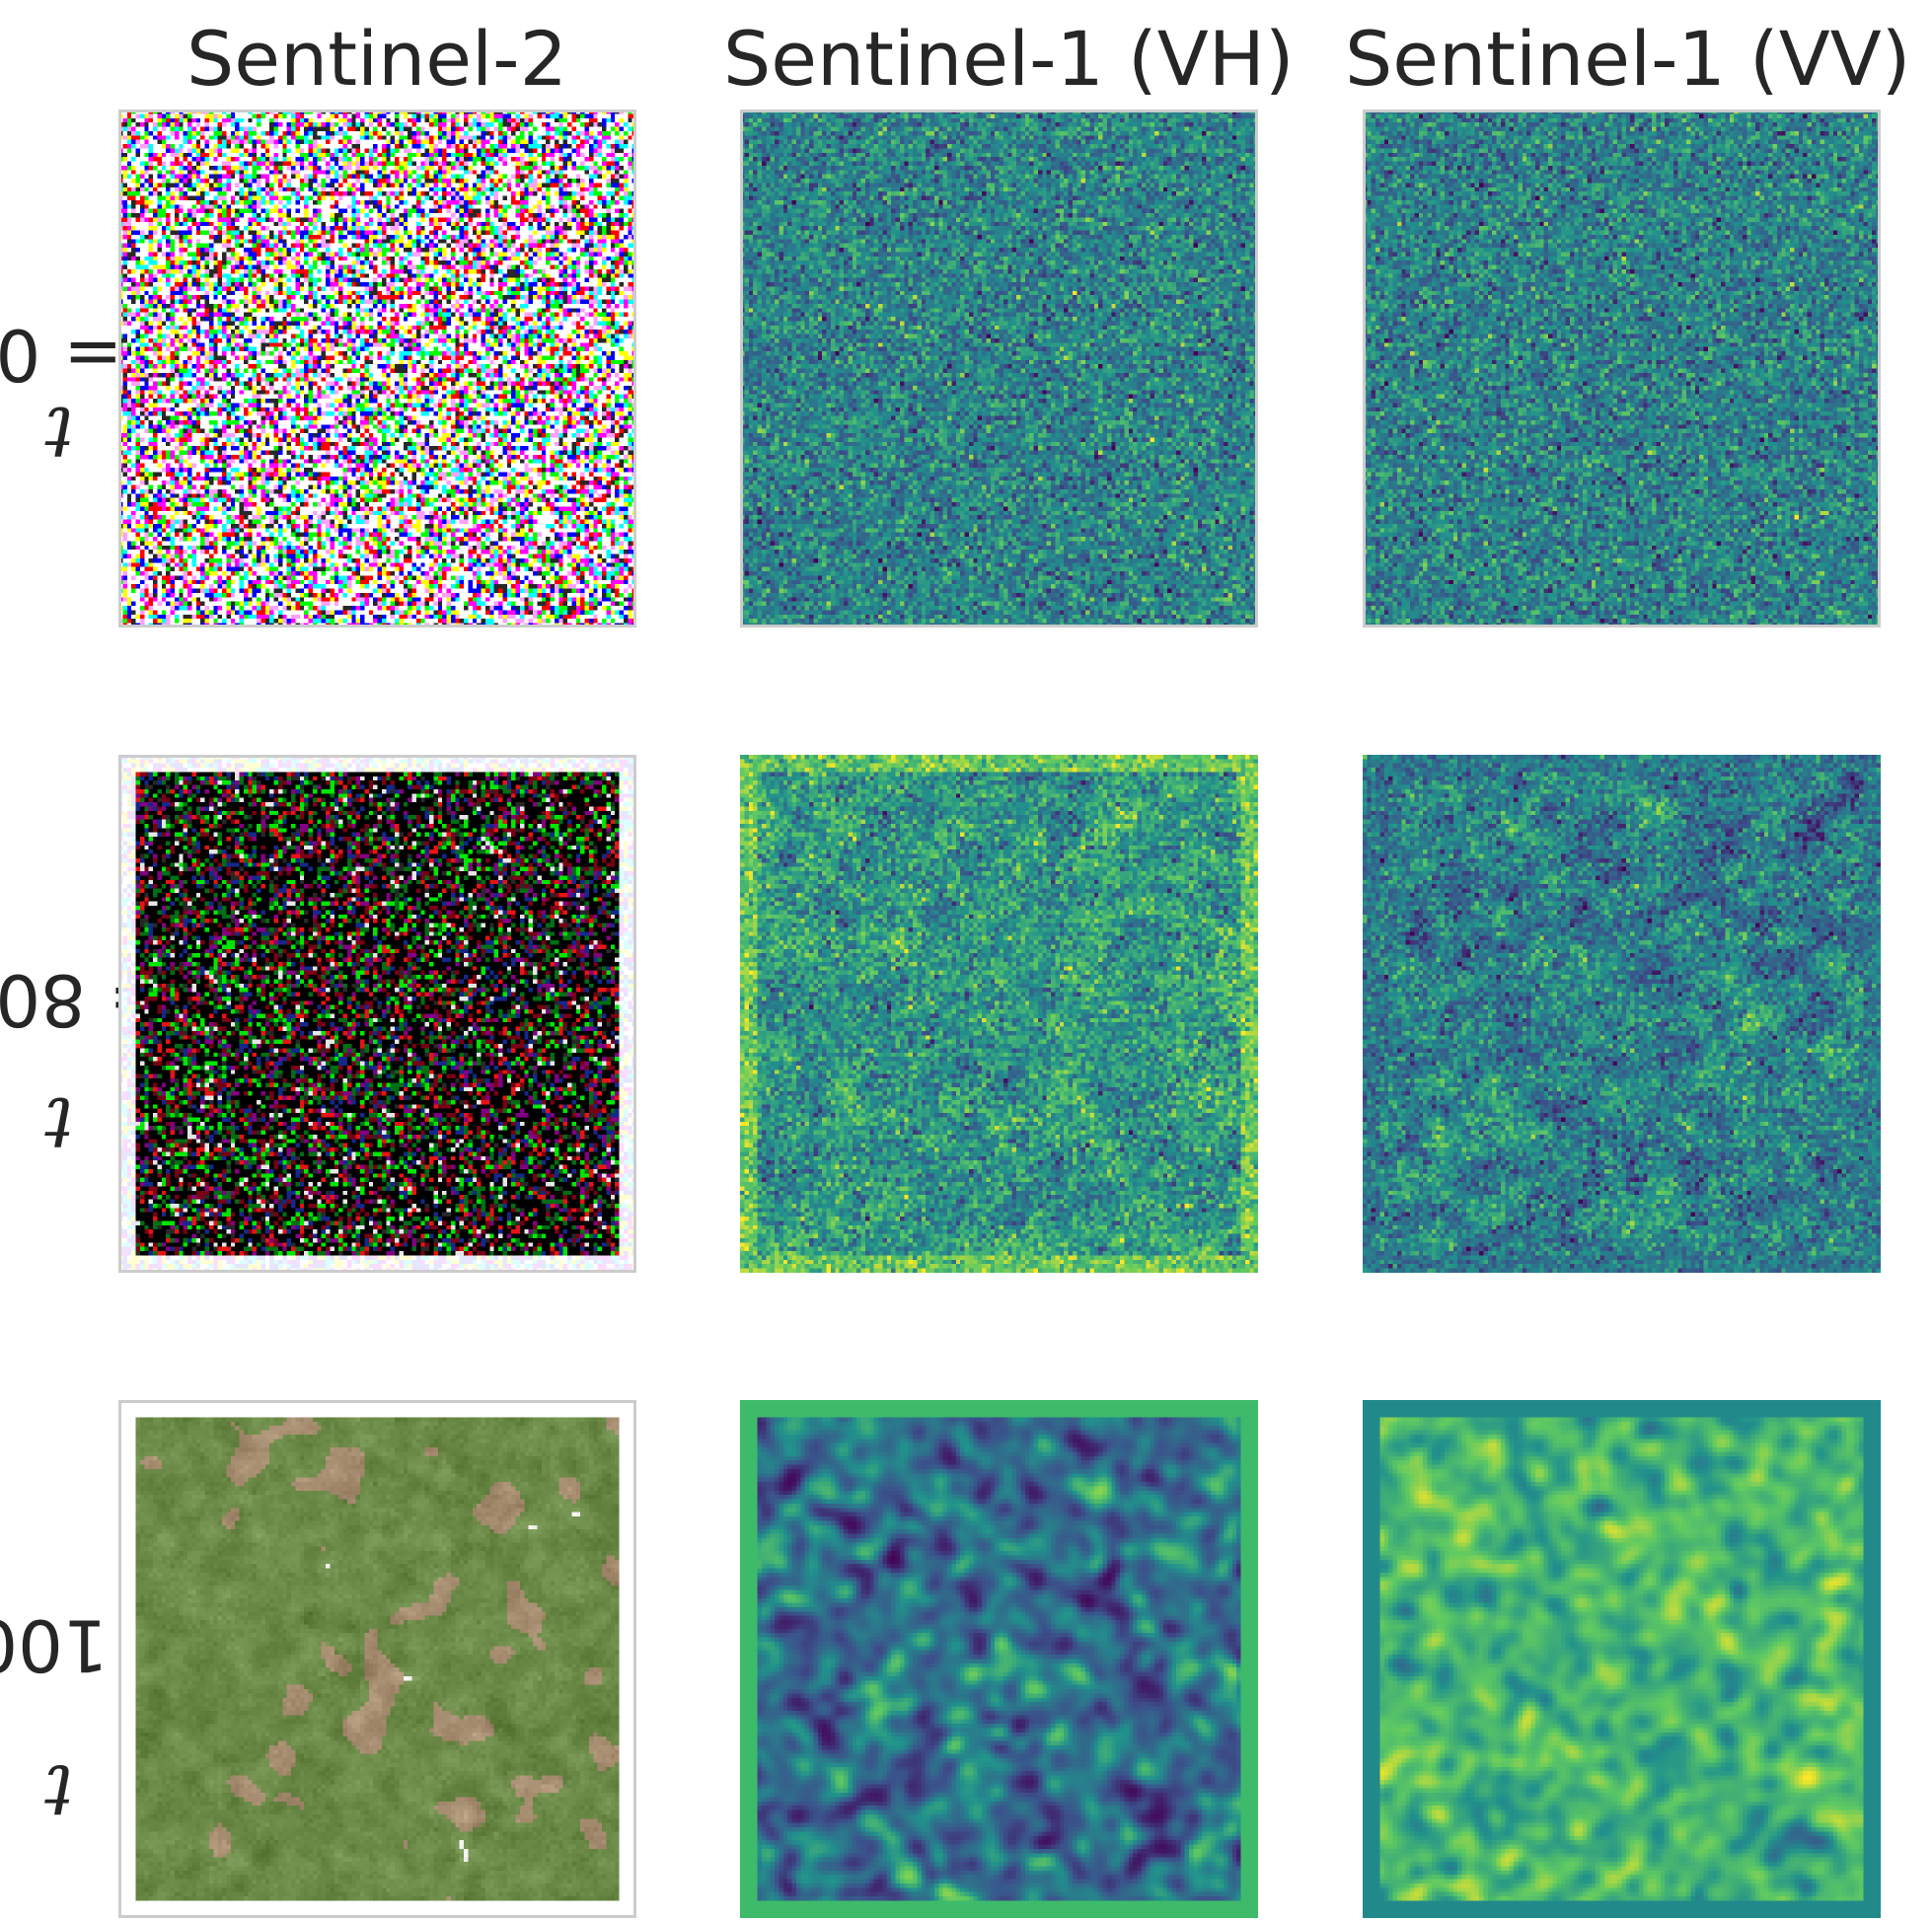 The width and height of the screenshot is (1932, 1921). I want to click on column-title-sentinel-2: Sentinel-2, so click(376, 59).